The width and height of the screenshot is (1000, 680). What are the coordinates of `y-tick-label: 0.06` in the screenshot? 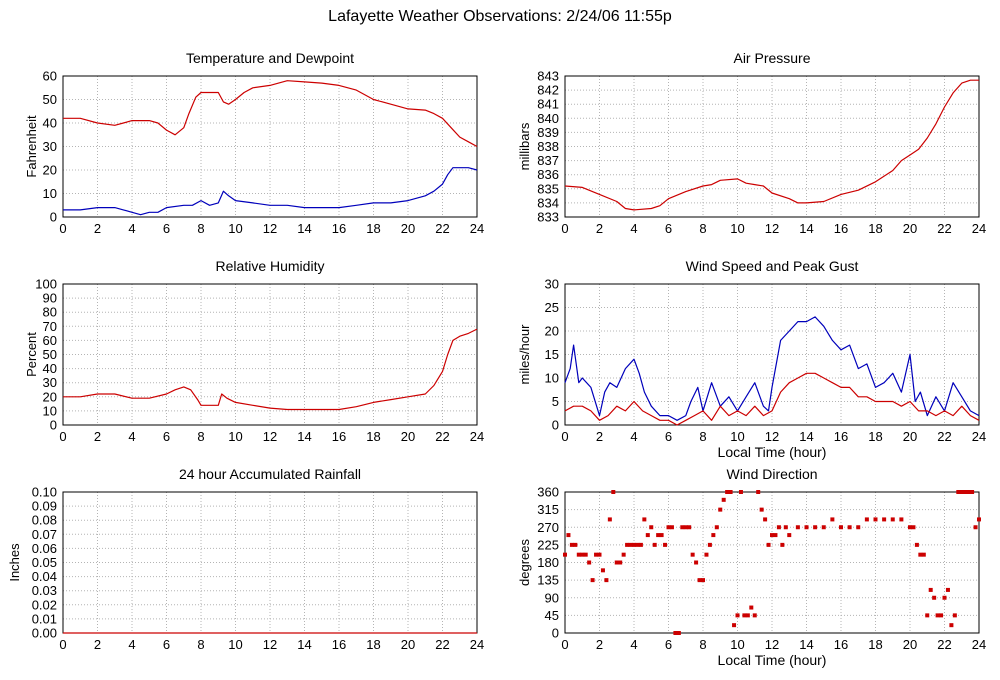 It's located at (44, 548).